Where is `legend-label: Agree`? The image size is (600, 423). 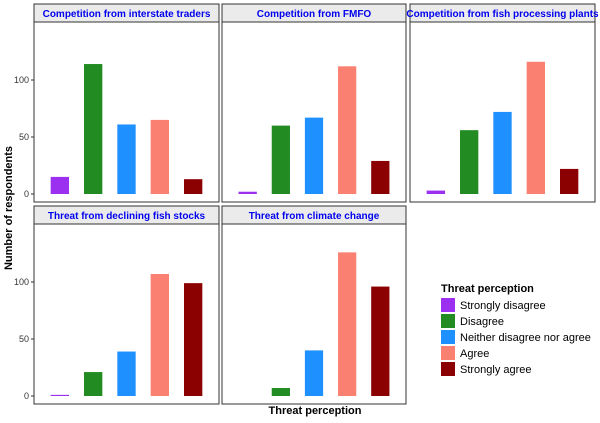 legend-label: Agree is located at coordinates (474, 354).